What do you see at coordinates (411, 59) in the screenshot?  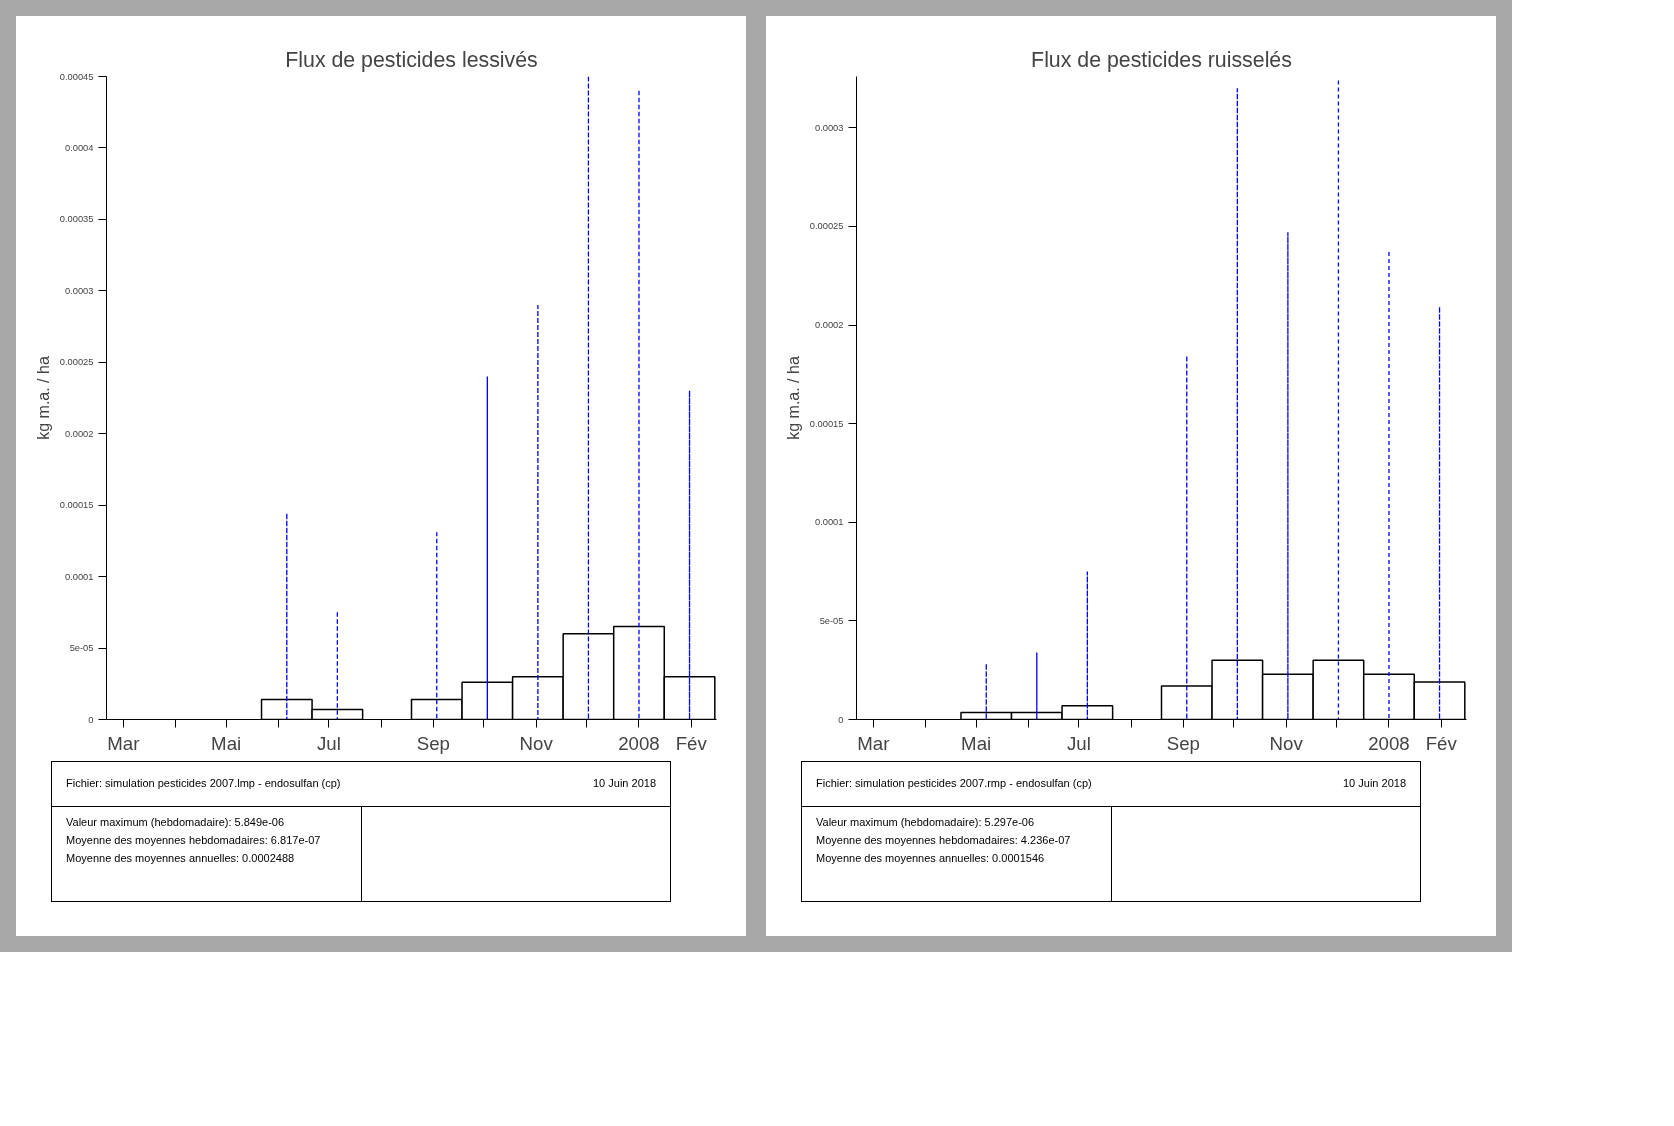 I see `chart-title: Flux de pesticides lessivés` at bounding box center [411, 59].